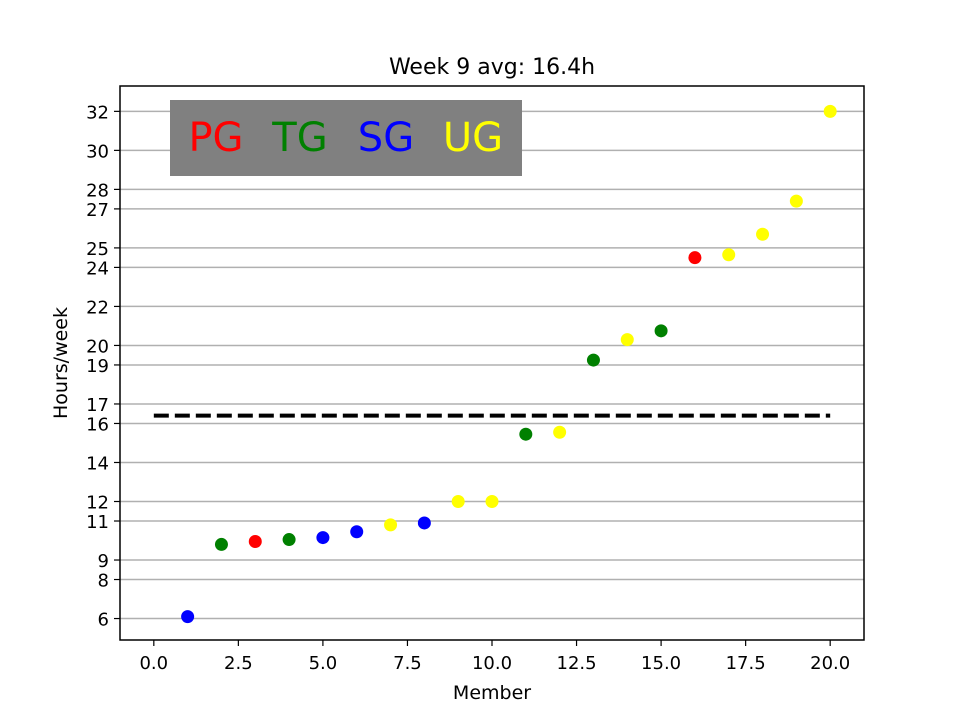  Describe the element at coordinates (492, 693) in the screenshot. I see `x-axis-label: Member` at that location.